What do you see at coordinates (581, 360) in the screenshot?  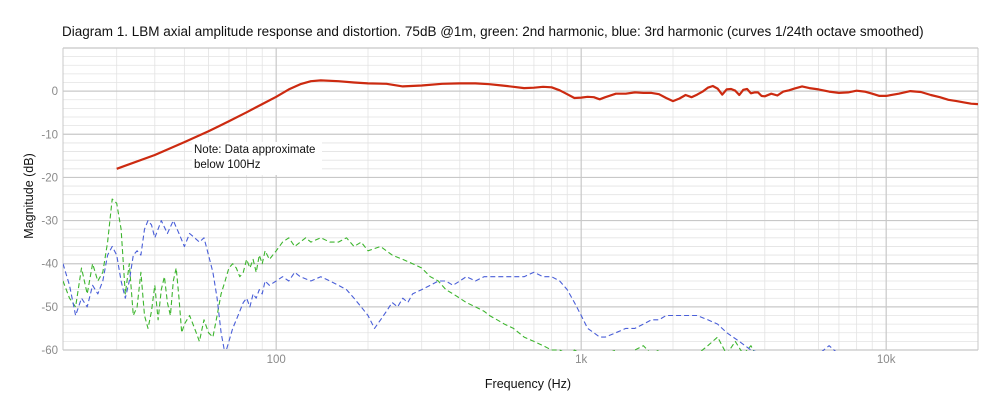 I see `x-tick-label: 1k` at bounding box center [581, 360].